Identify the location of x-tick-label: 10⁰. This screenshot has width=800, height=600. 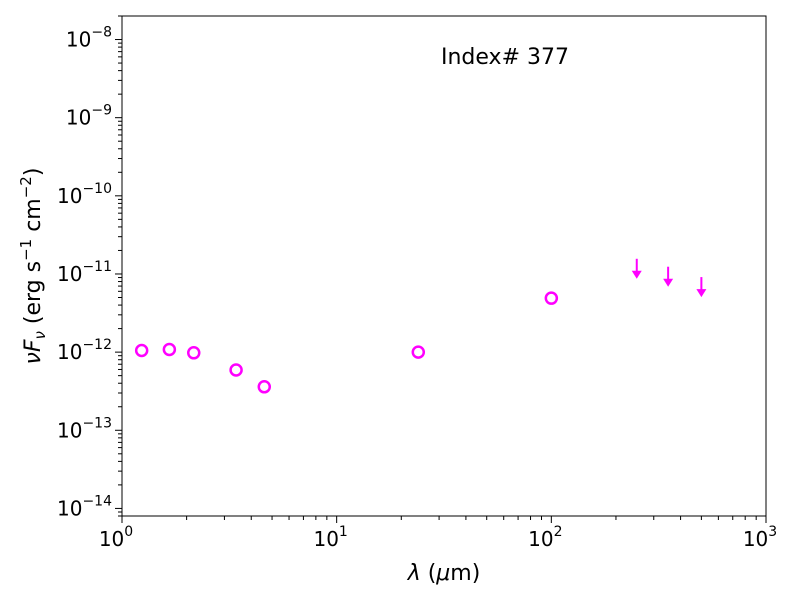
(116, 537).